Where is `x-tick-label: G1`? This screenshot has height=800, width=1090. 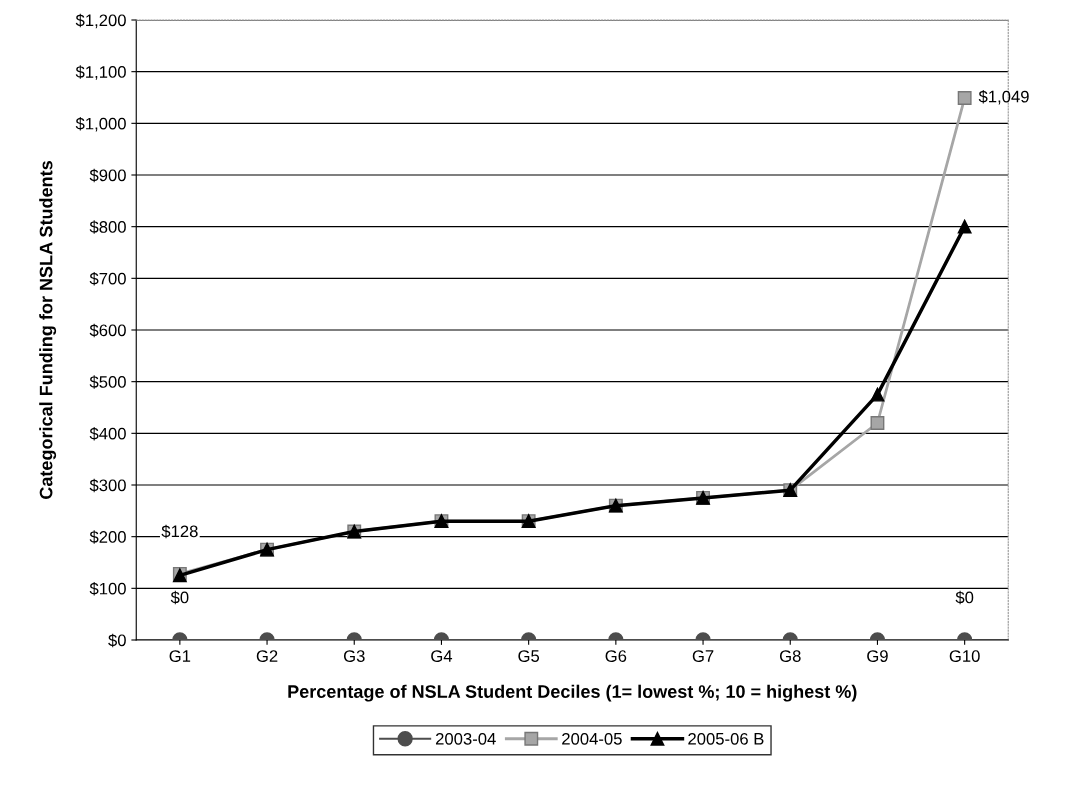 x-tick-label: G1 is located at coordinates (180, 656).